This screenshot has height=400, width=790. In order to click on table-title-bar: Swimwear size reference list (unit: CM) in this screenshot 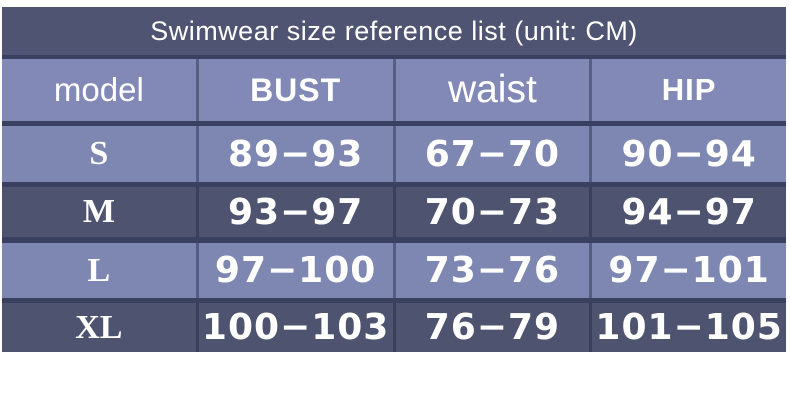, I will do `click(394, 31)`.